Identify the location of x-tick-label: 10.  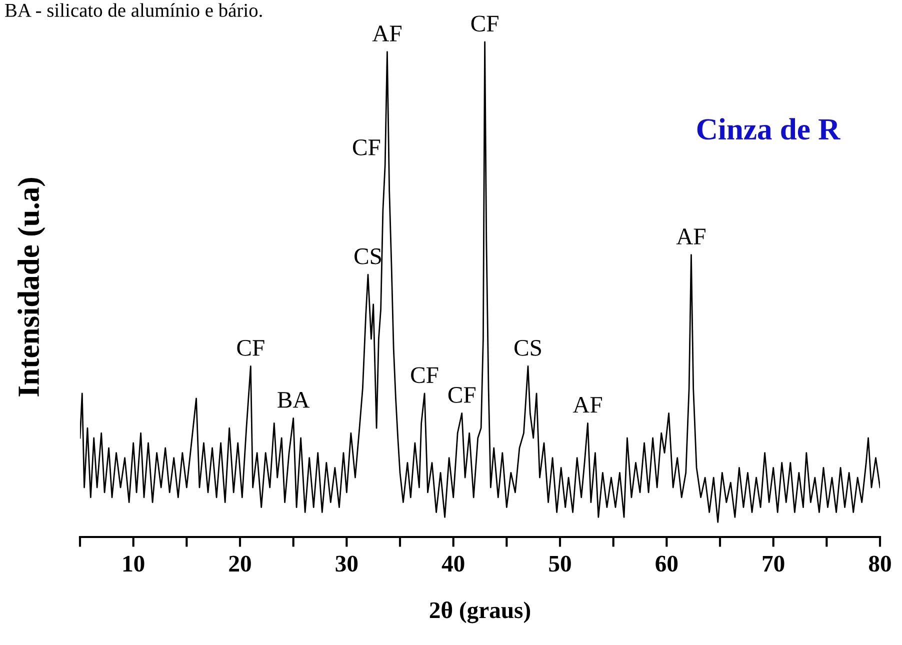
(133, 564).